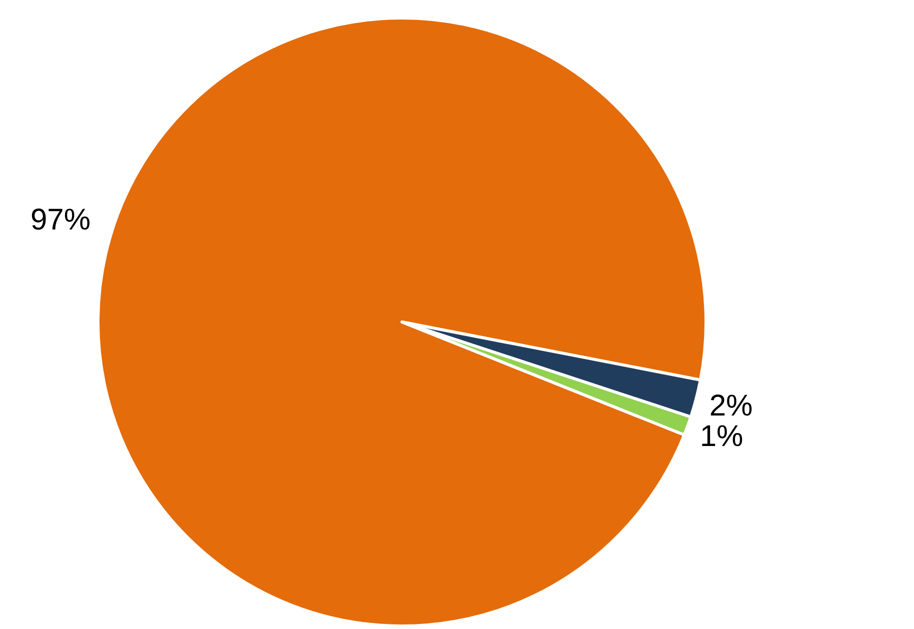  I want to click on data-label: 1%, so click(722, 437).